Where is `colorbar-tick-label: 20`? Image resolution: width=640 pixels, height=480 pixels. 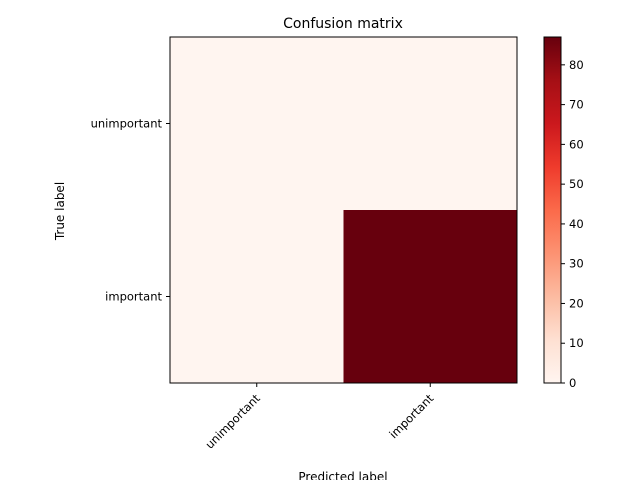 colorbar-tick-label: 20 is located at coordinates (576, 303).